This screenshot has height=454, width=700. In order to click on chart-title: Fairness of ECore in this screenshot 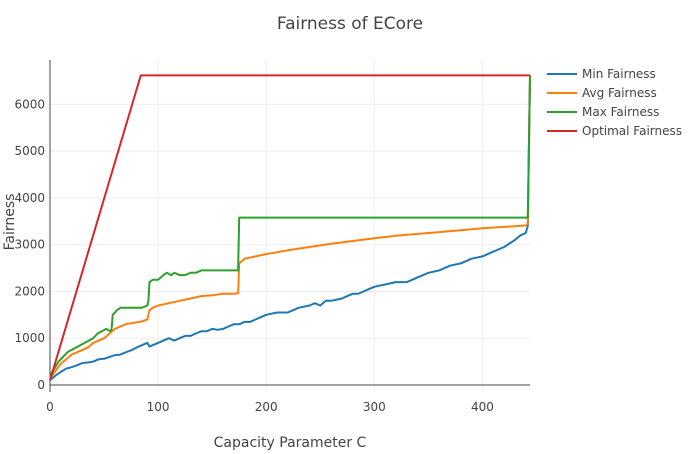, I will do `click(350, 24)`.